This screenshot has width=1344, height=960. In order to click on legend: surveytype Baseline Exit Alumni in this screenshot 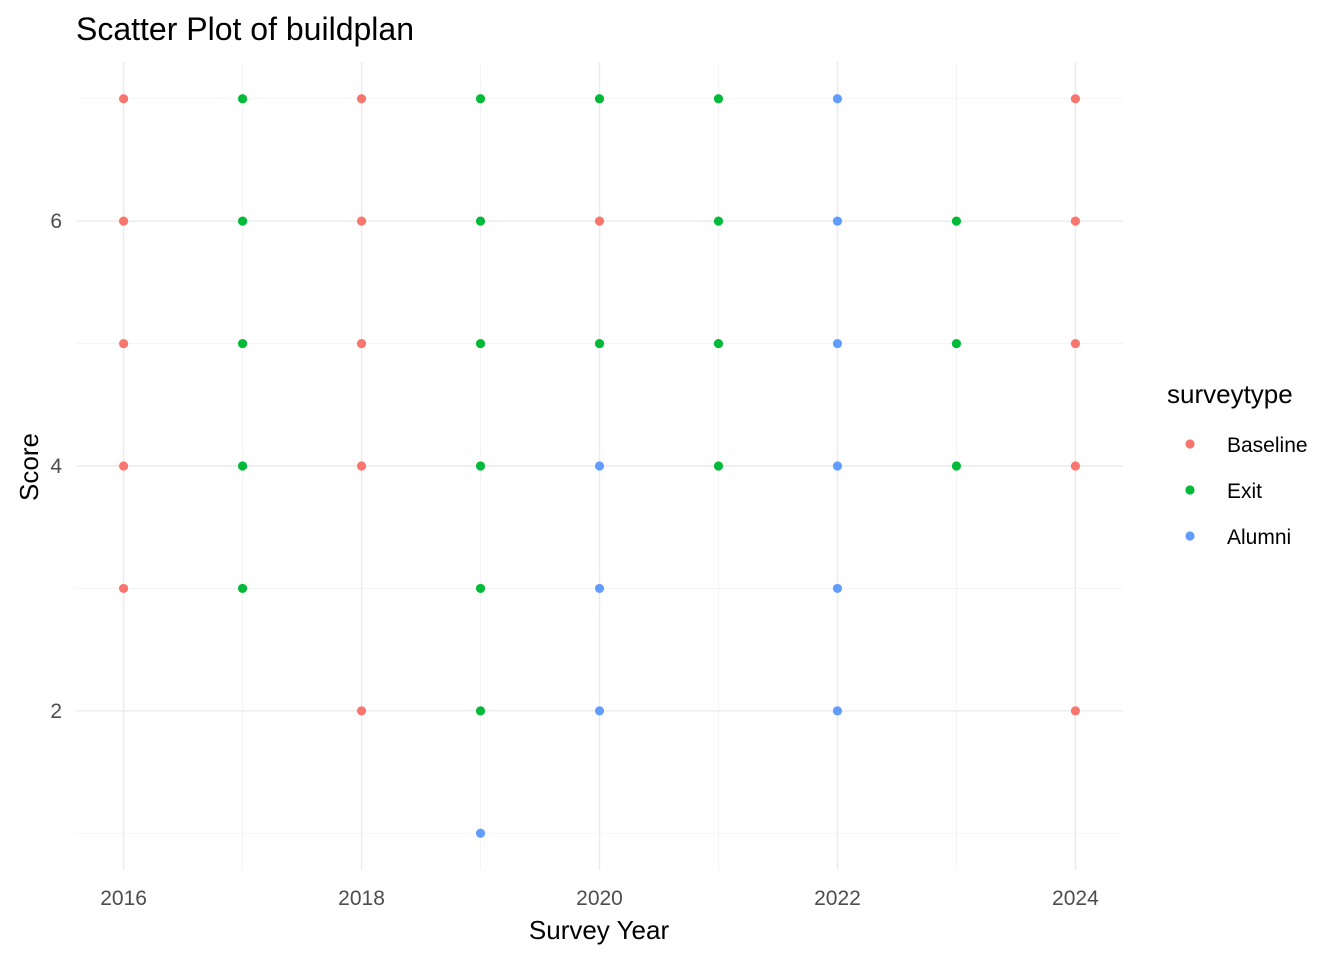, I will do `click(1237, 464)`.